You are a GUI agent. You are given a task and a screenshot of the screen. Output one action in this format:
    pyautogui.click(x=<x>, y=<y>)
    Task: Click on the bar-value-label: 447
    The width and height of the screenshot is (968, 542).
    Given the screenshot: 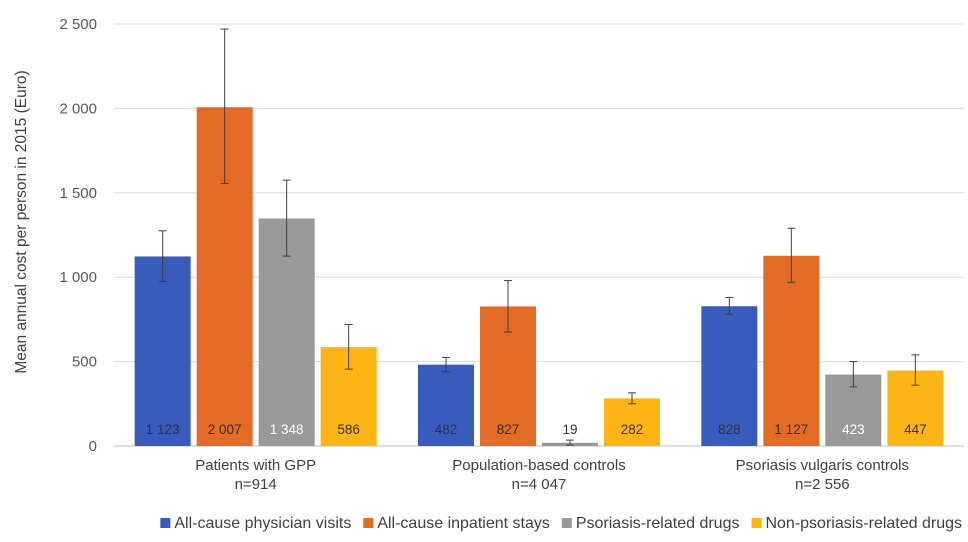 What is the action you would take?
    pyautogui.click(x=915, y=429)
    